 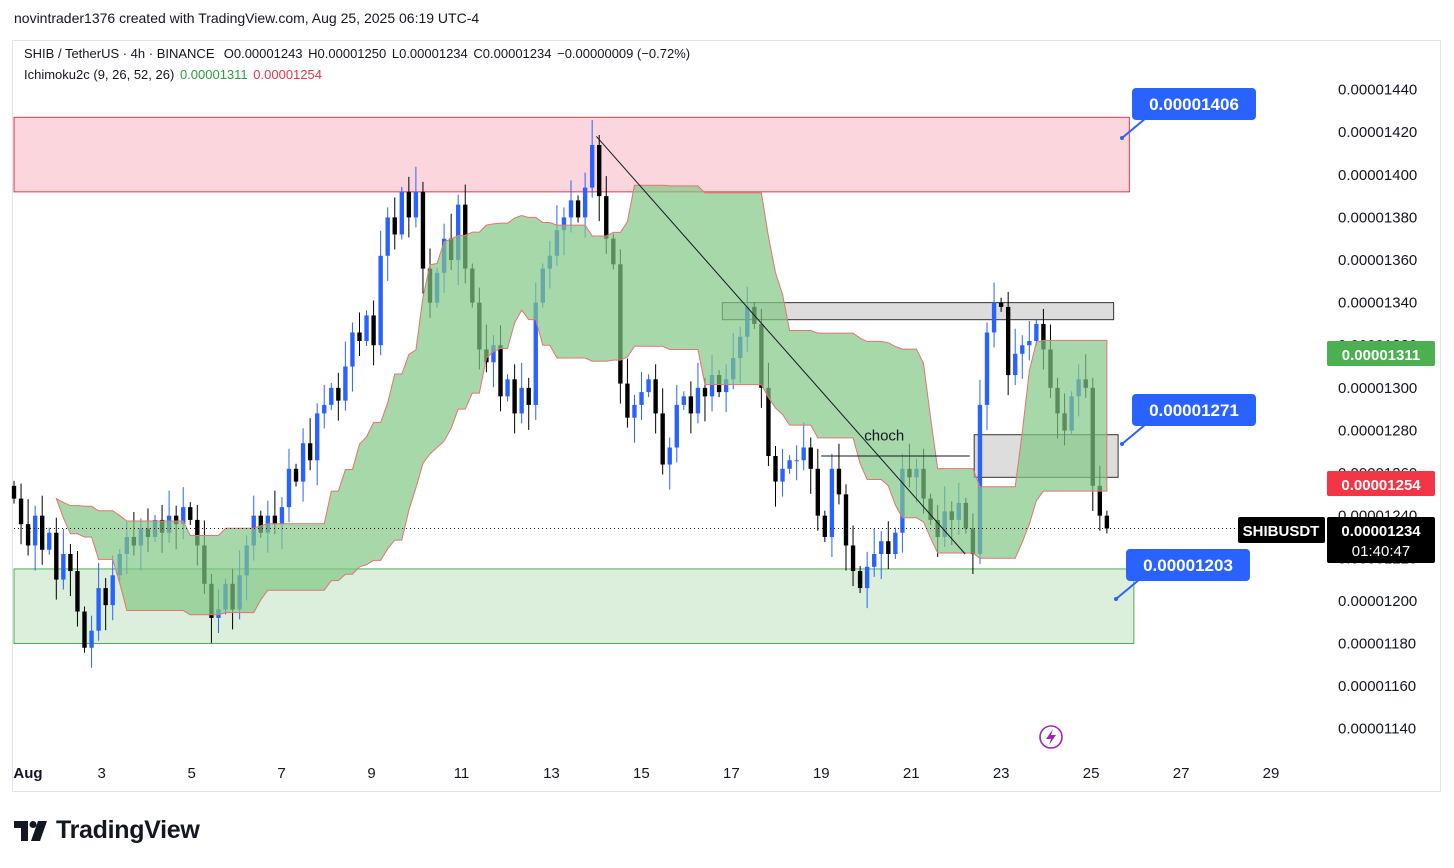 What do you see at coordinates (128, 830) in the screenshot?
I see `tradingview-logo-text: TradingView` at bounding box center [128, 830].